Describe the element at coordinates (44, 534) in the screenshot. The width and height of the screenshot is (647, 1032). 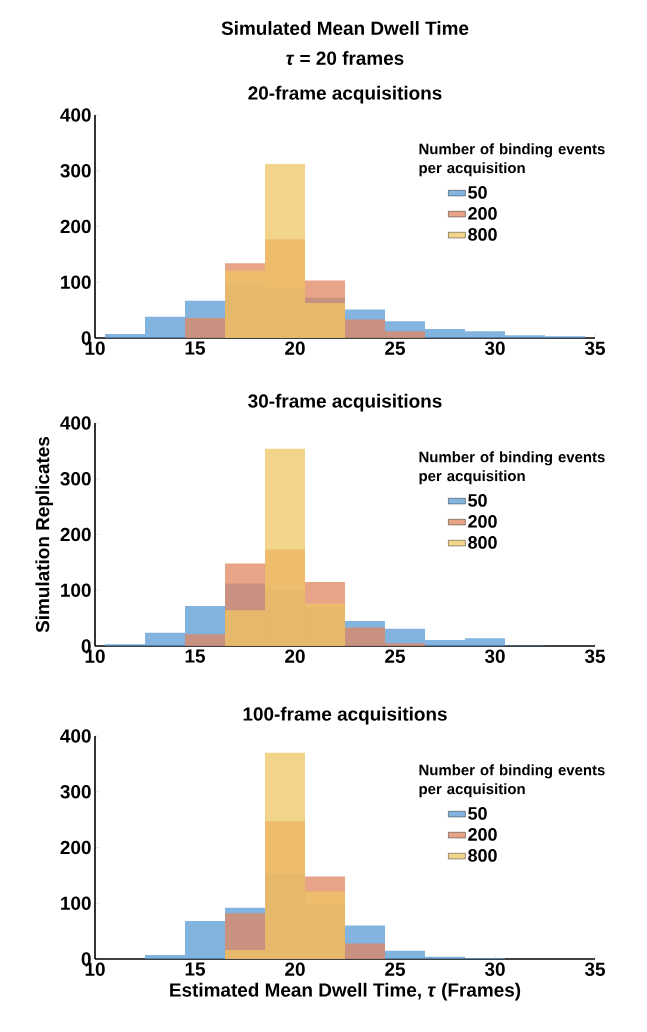
I see `y-axis-title: Simulation Replicates` at that location.